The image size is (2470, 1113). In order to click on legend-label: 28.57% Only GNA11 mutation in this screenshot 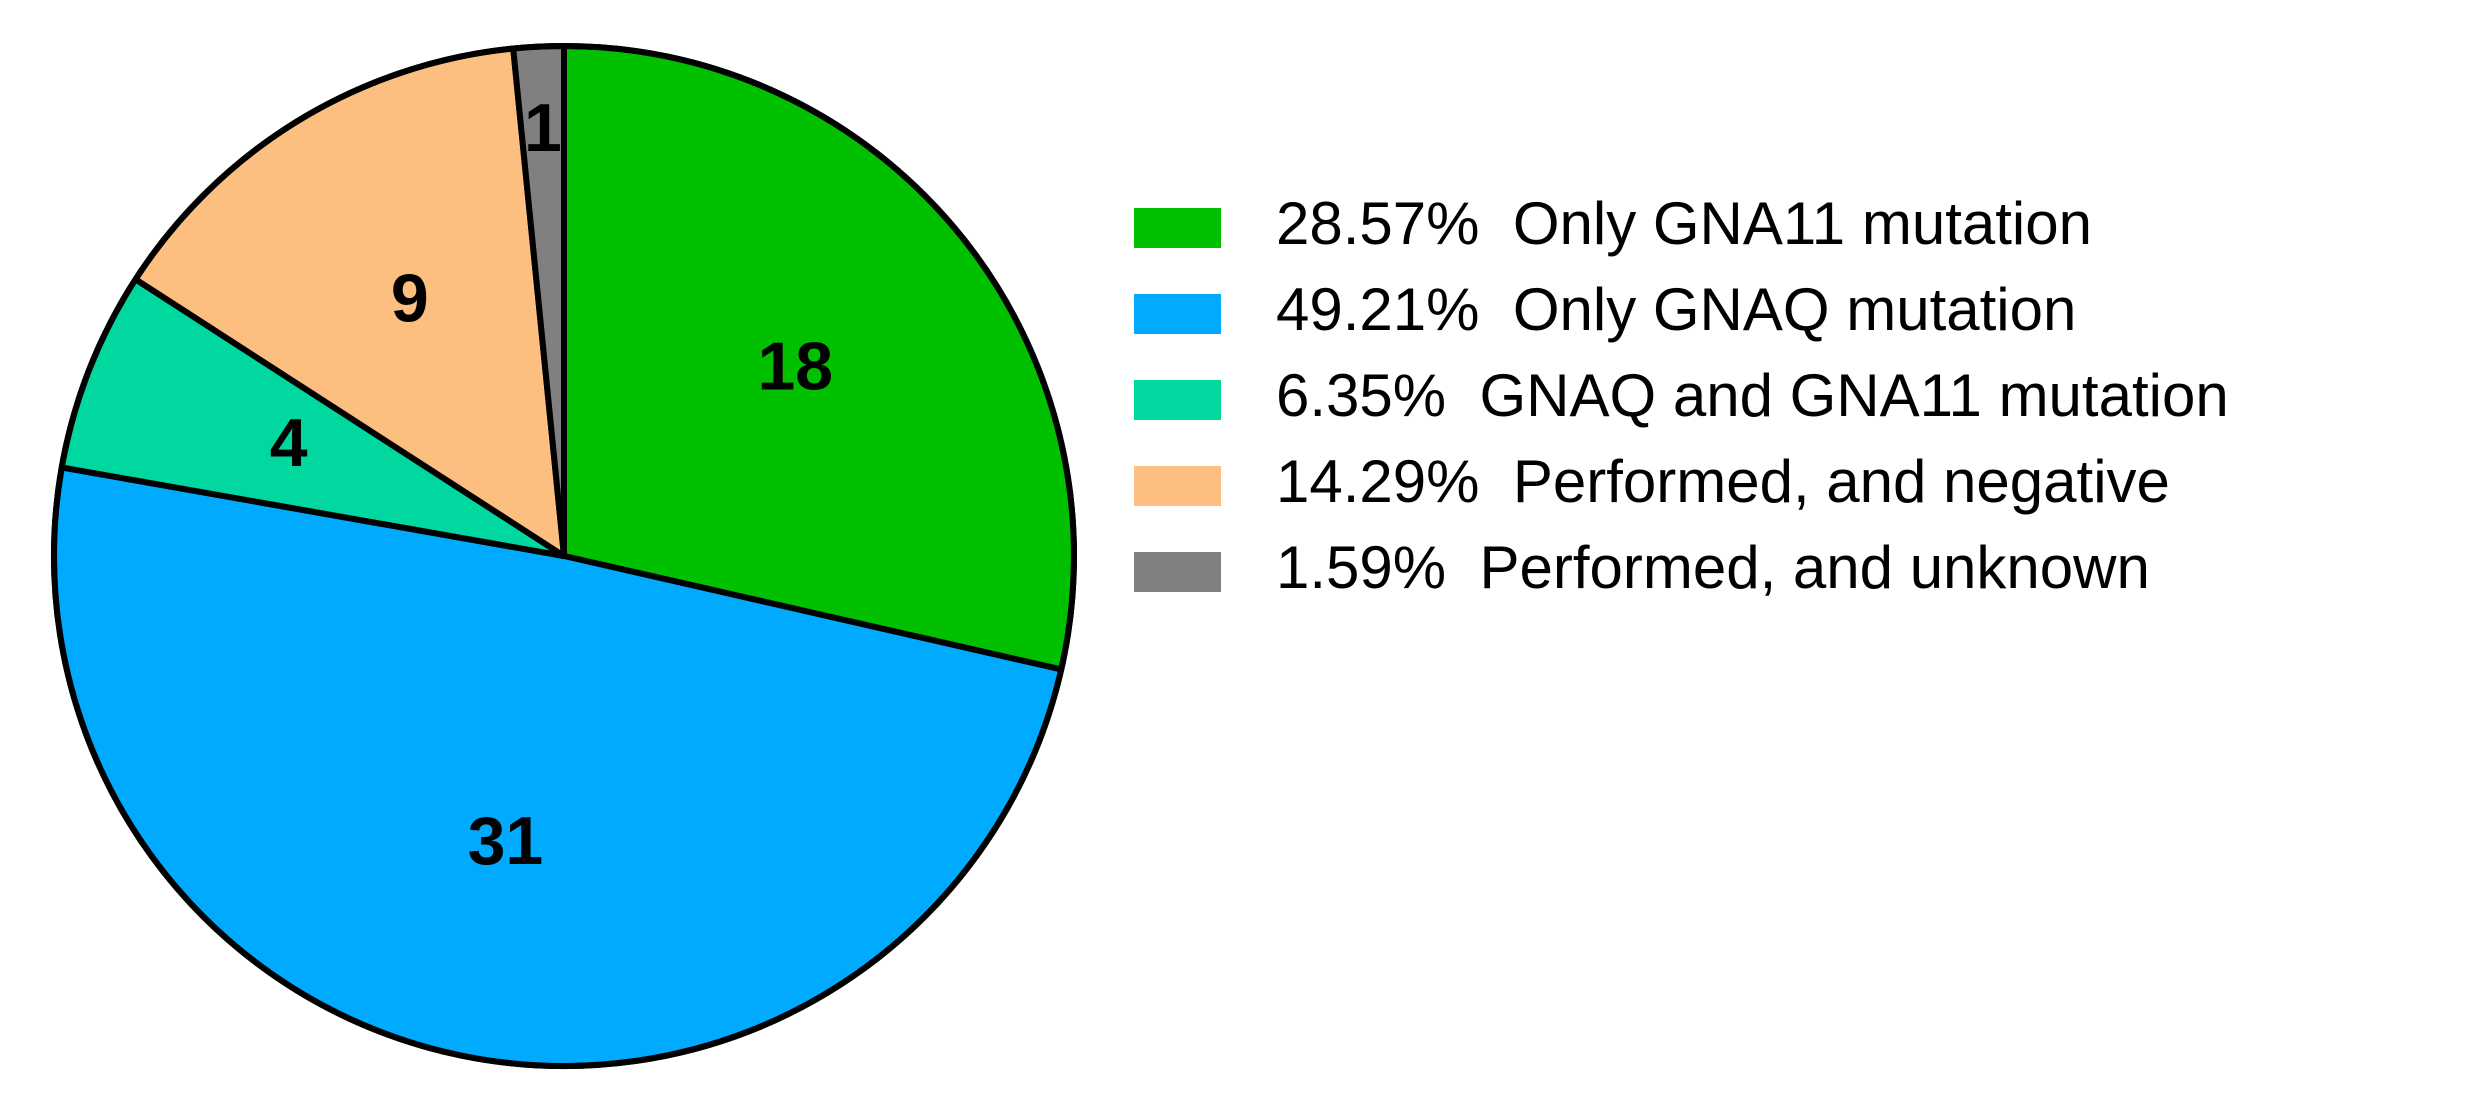, I will do `click(1684, 223)`.